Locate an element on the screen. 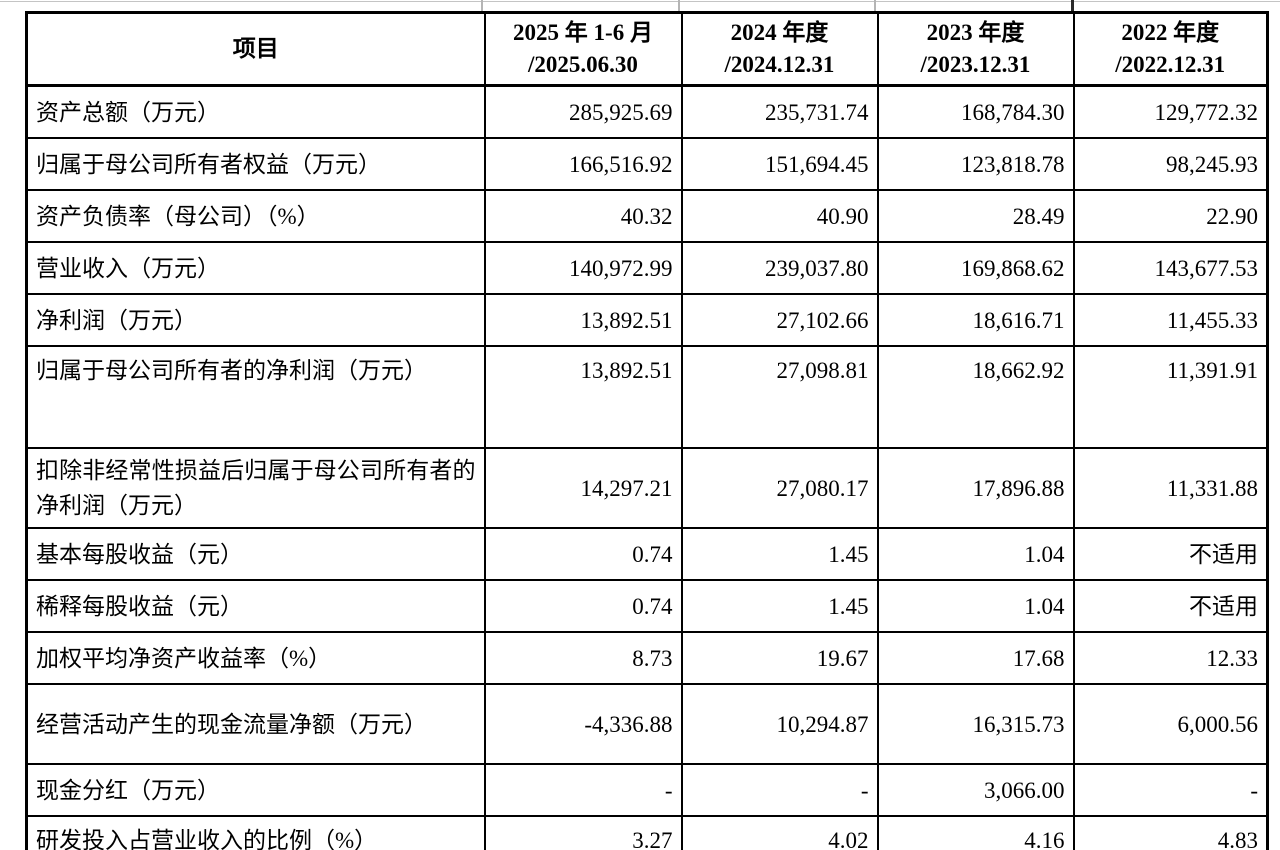 This screenshot has width=1280, height=850. row-label: 基本每股收益（元） is located at coordinates (255, 554).